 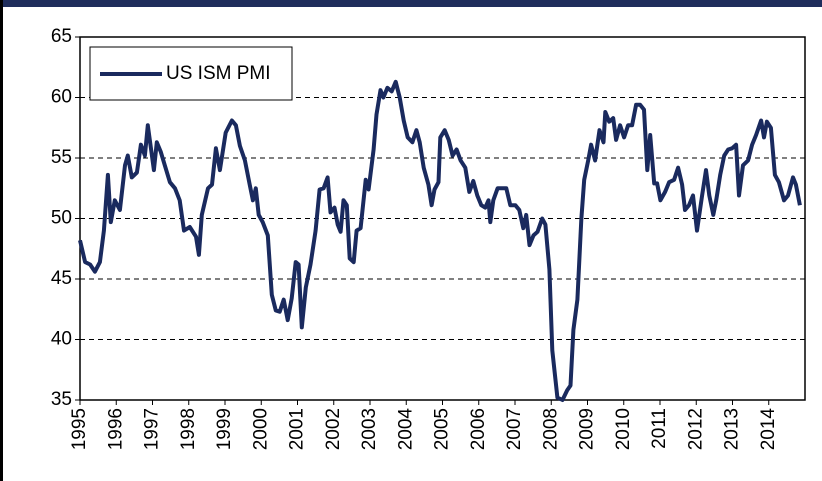 What do you see at coordinates (79, 429) in the screenshot?
I see `x-tick-label: 1995` at bounding box center [79, 429].